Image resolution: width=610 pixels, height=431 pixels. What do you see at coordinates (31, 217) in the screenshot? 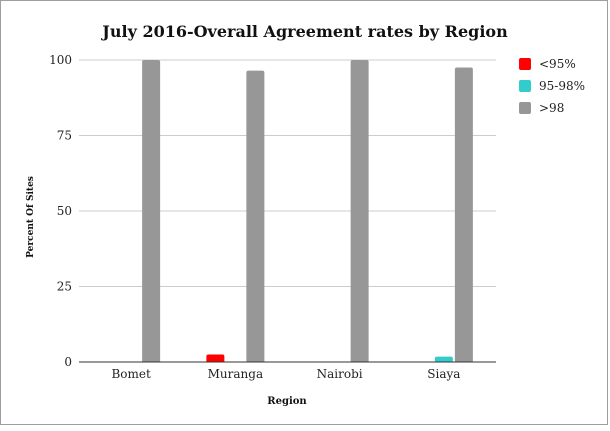
I see `y-axis-label: Percent Of Sites` at bounding box center [31, 217].